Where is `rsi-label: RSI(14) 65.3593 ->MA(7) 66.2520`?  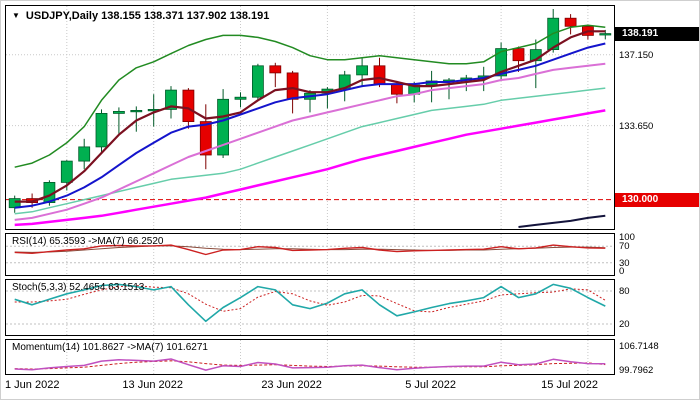 rsi-label: RSI(14) 65.3593 ->MA(7) 66.2520 is located at coordinates (88, 241).